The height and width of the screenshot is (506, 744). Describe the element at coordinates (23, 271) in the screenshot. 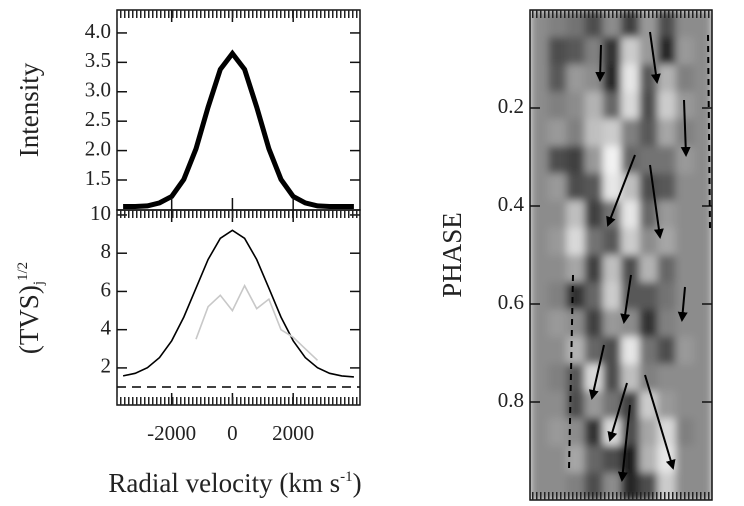

I see `y-axis-label-sup: 1/2` at that location.